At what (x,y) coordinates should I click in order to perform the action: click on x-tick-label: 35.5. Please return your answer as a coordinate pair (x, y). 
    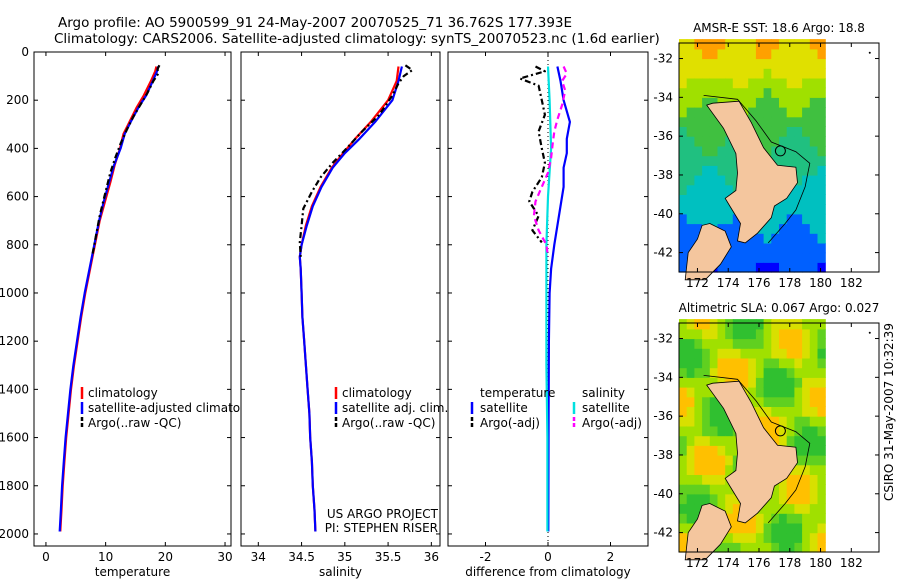
    Looking at the image, I should click on (388, 557).